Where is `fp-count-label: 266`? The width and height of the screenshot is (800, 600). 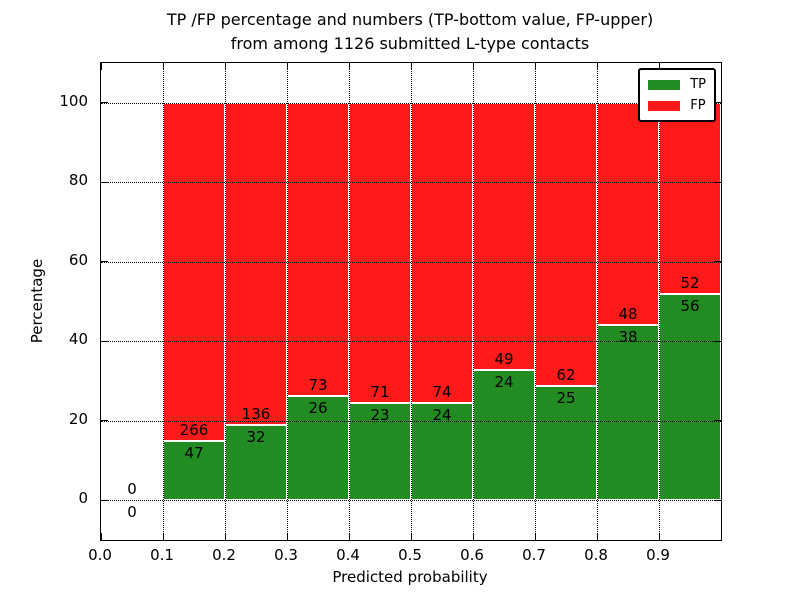 fp-count-label: 266 is located at coordinates (194, 429).